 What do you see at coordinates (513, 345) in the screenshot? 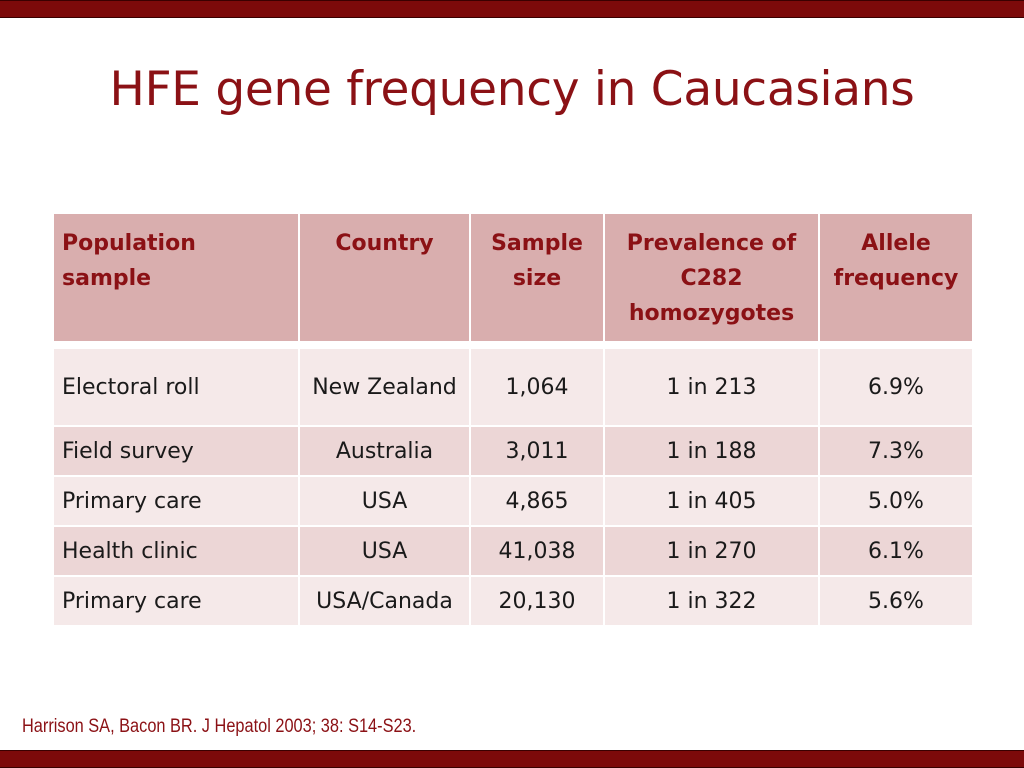
I see `header-divider` at bounding box center [513, 345].